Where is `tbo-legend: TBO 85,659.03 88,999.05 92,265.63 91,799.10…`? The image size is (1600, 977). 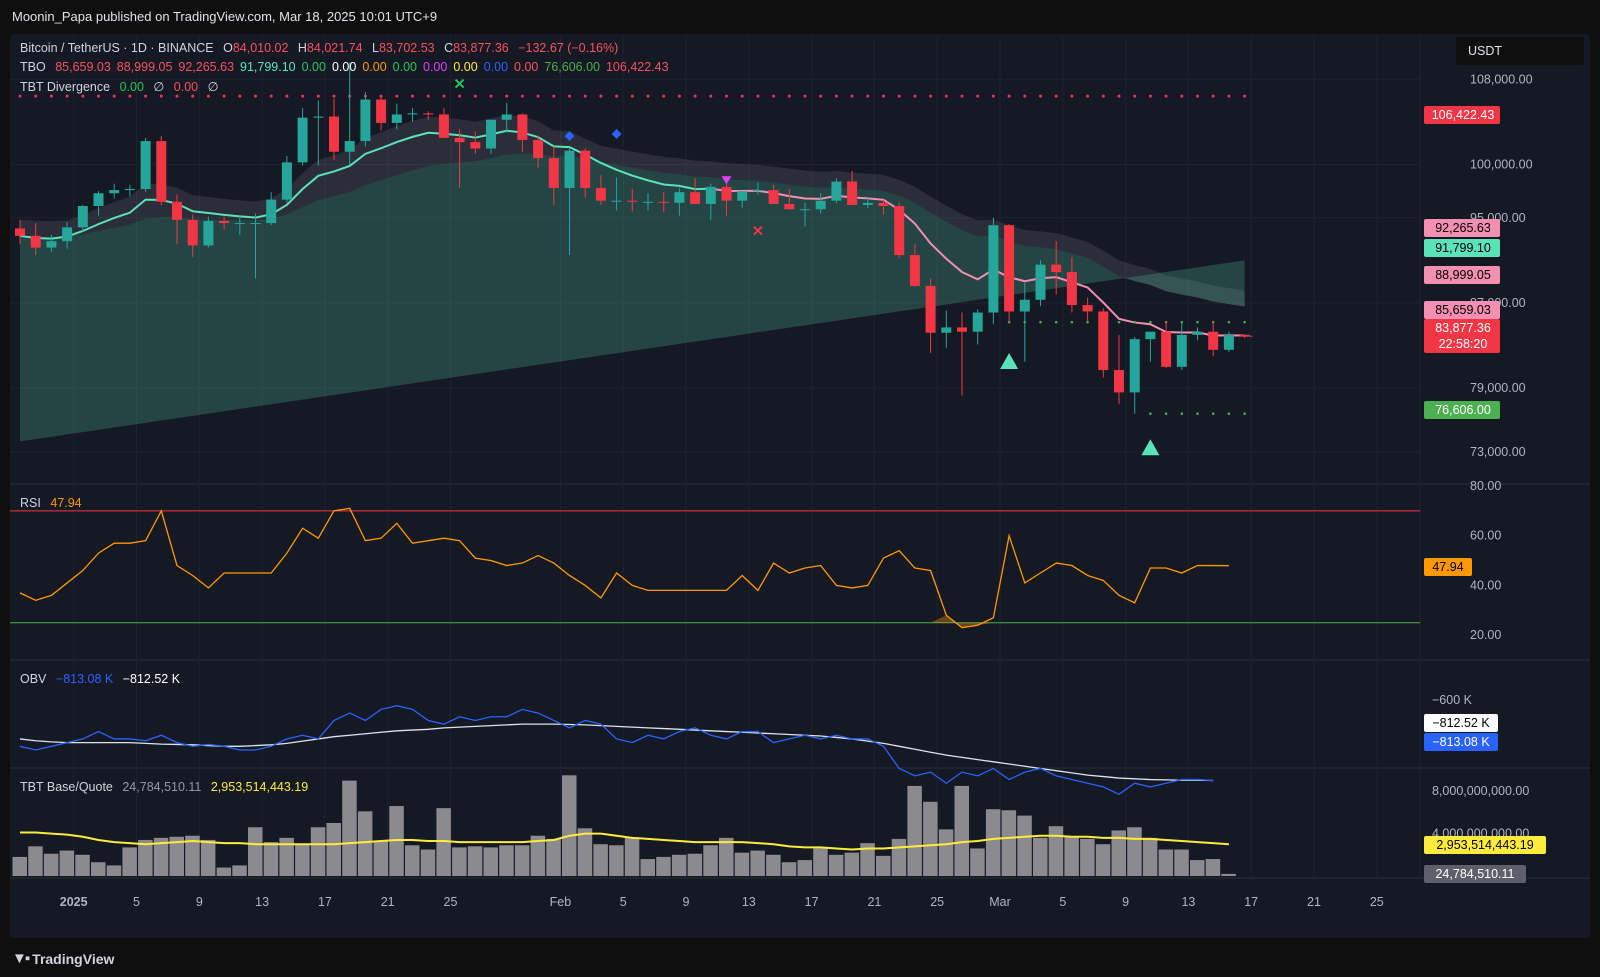
tbo-legend: TBO 85,659.03 88,999.05 92,265.63 91,799.10… is located at coordinates (347, 67).